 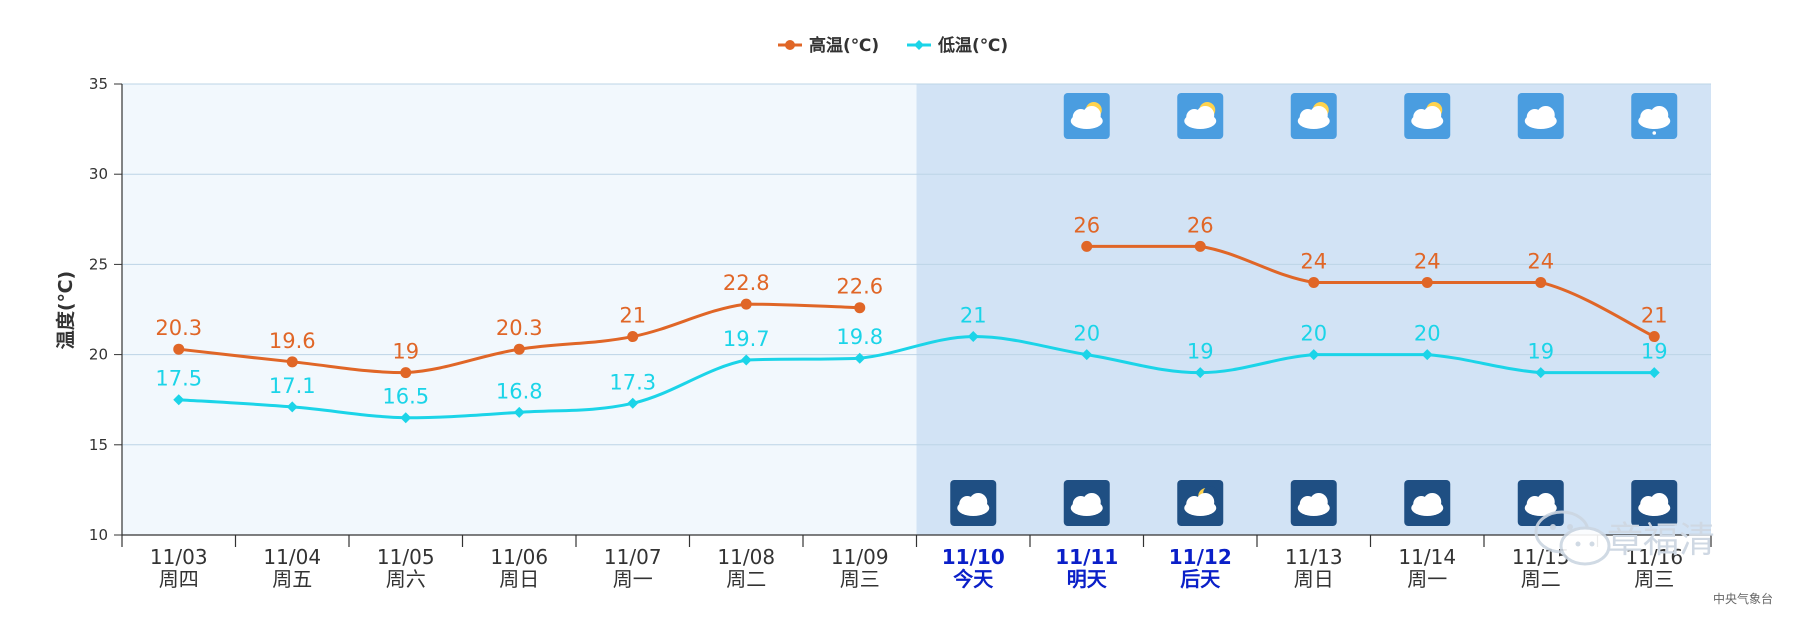 What do you see at coordinates (893, 45) in the screenshot?
I see `legend: 高温(℃) 低温(℃)` at bounding box center [893, 45].